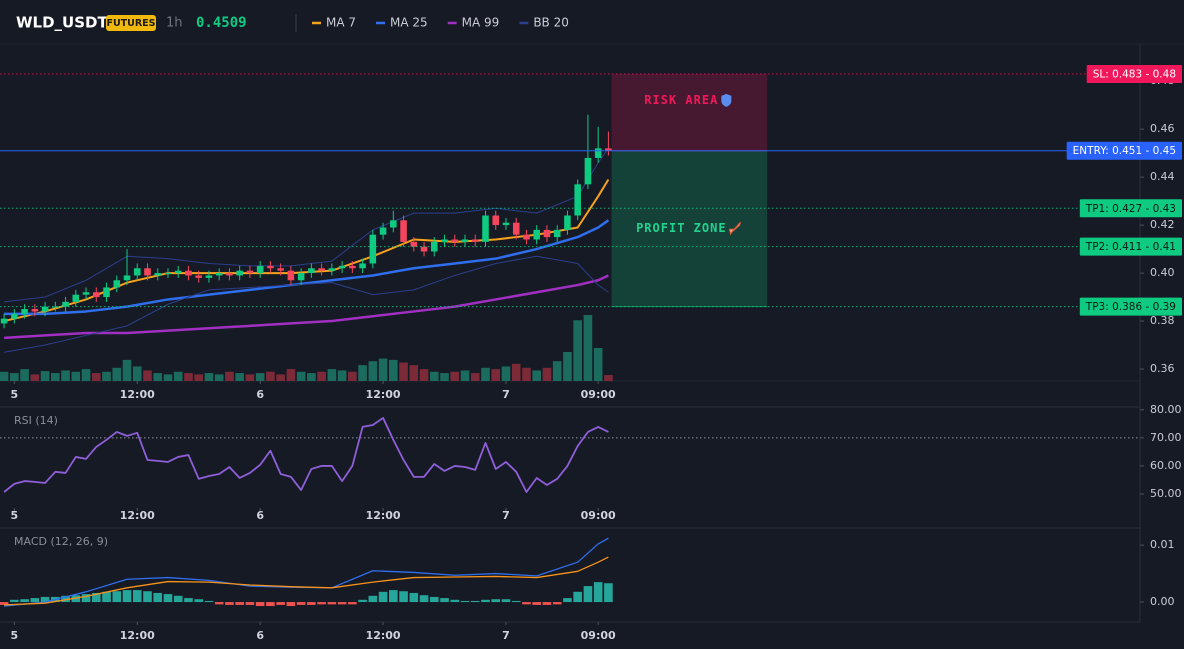 This screenshot has height=649, width=1184. What do you see at coordinates (726, 100) in the screenshot?
I see `shield-icon` at bounding box center [726, 100].